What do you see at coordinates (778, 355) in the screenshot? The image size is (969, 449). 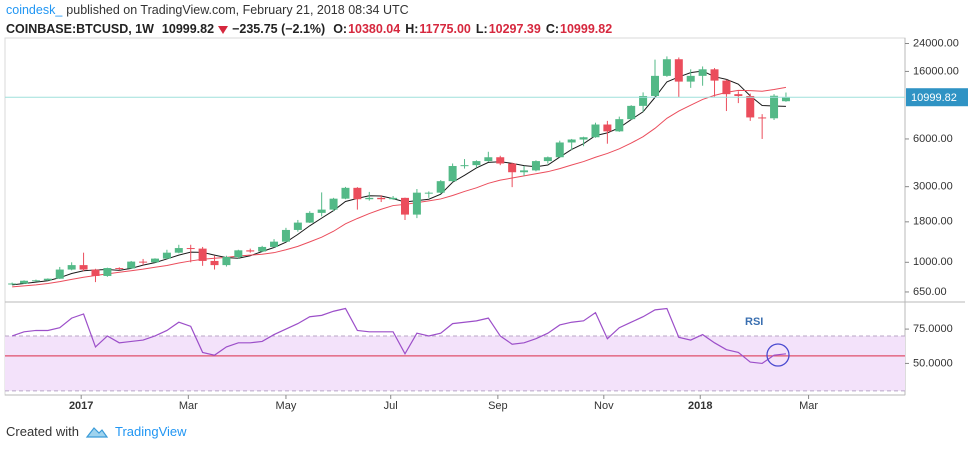 I see `annotation-circle` at bounding box center [778, 355].